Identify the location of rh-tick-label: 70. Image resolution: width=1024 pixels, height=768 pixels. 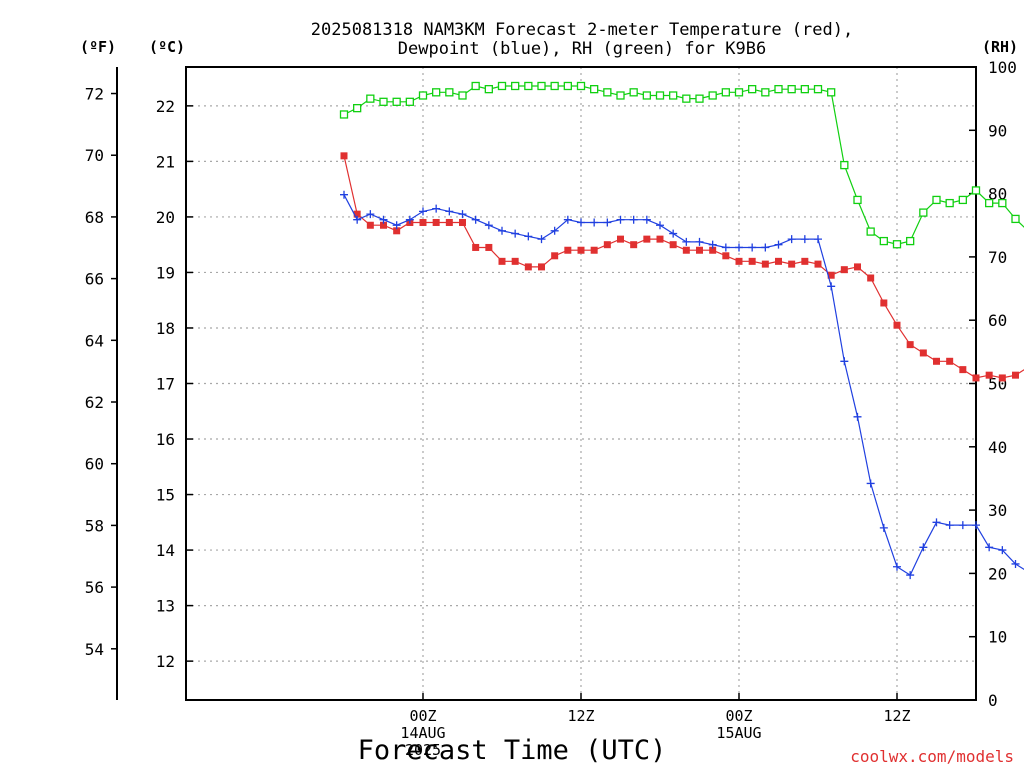
(997, 257).